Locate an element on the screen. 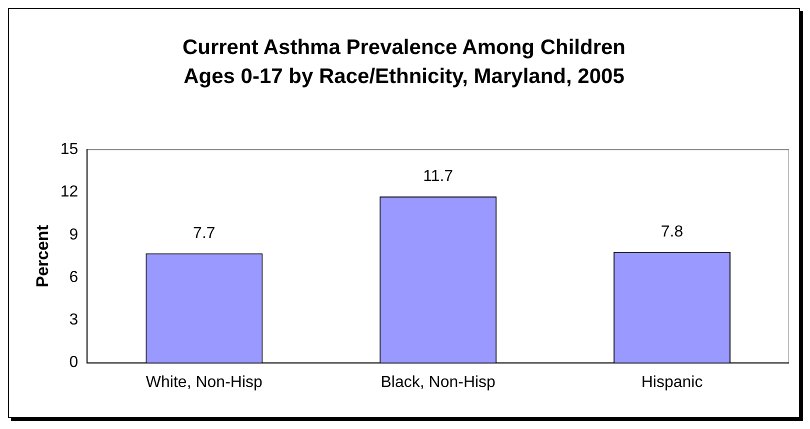 This screenshot has height=429, width=810. data-label: 7.7 is located at coordinates (204, 233).